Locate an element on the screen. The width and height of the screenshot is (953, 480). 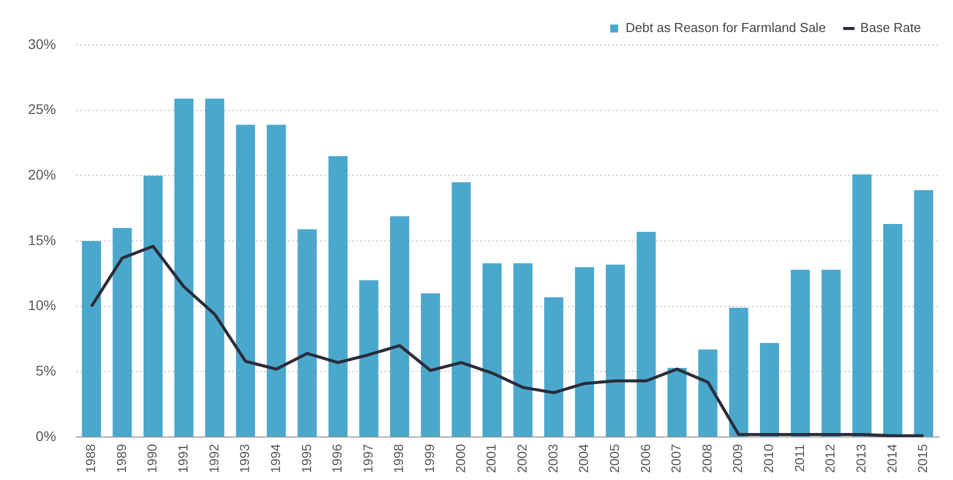
y-tick-label: 30% is located at coordinates (42, 44).